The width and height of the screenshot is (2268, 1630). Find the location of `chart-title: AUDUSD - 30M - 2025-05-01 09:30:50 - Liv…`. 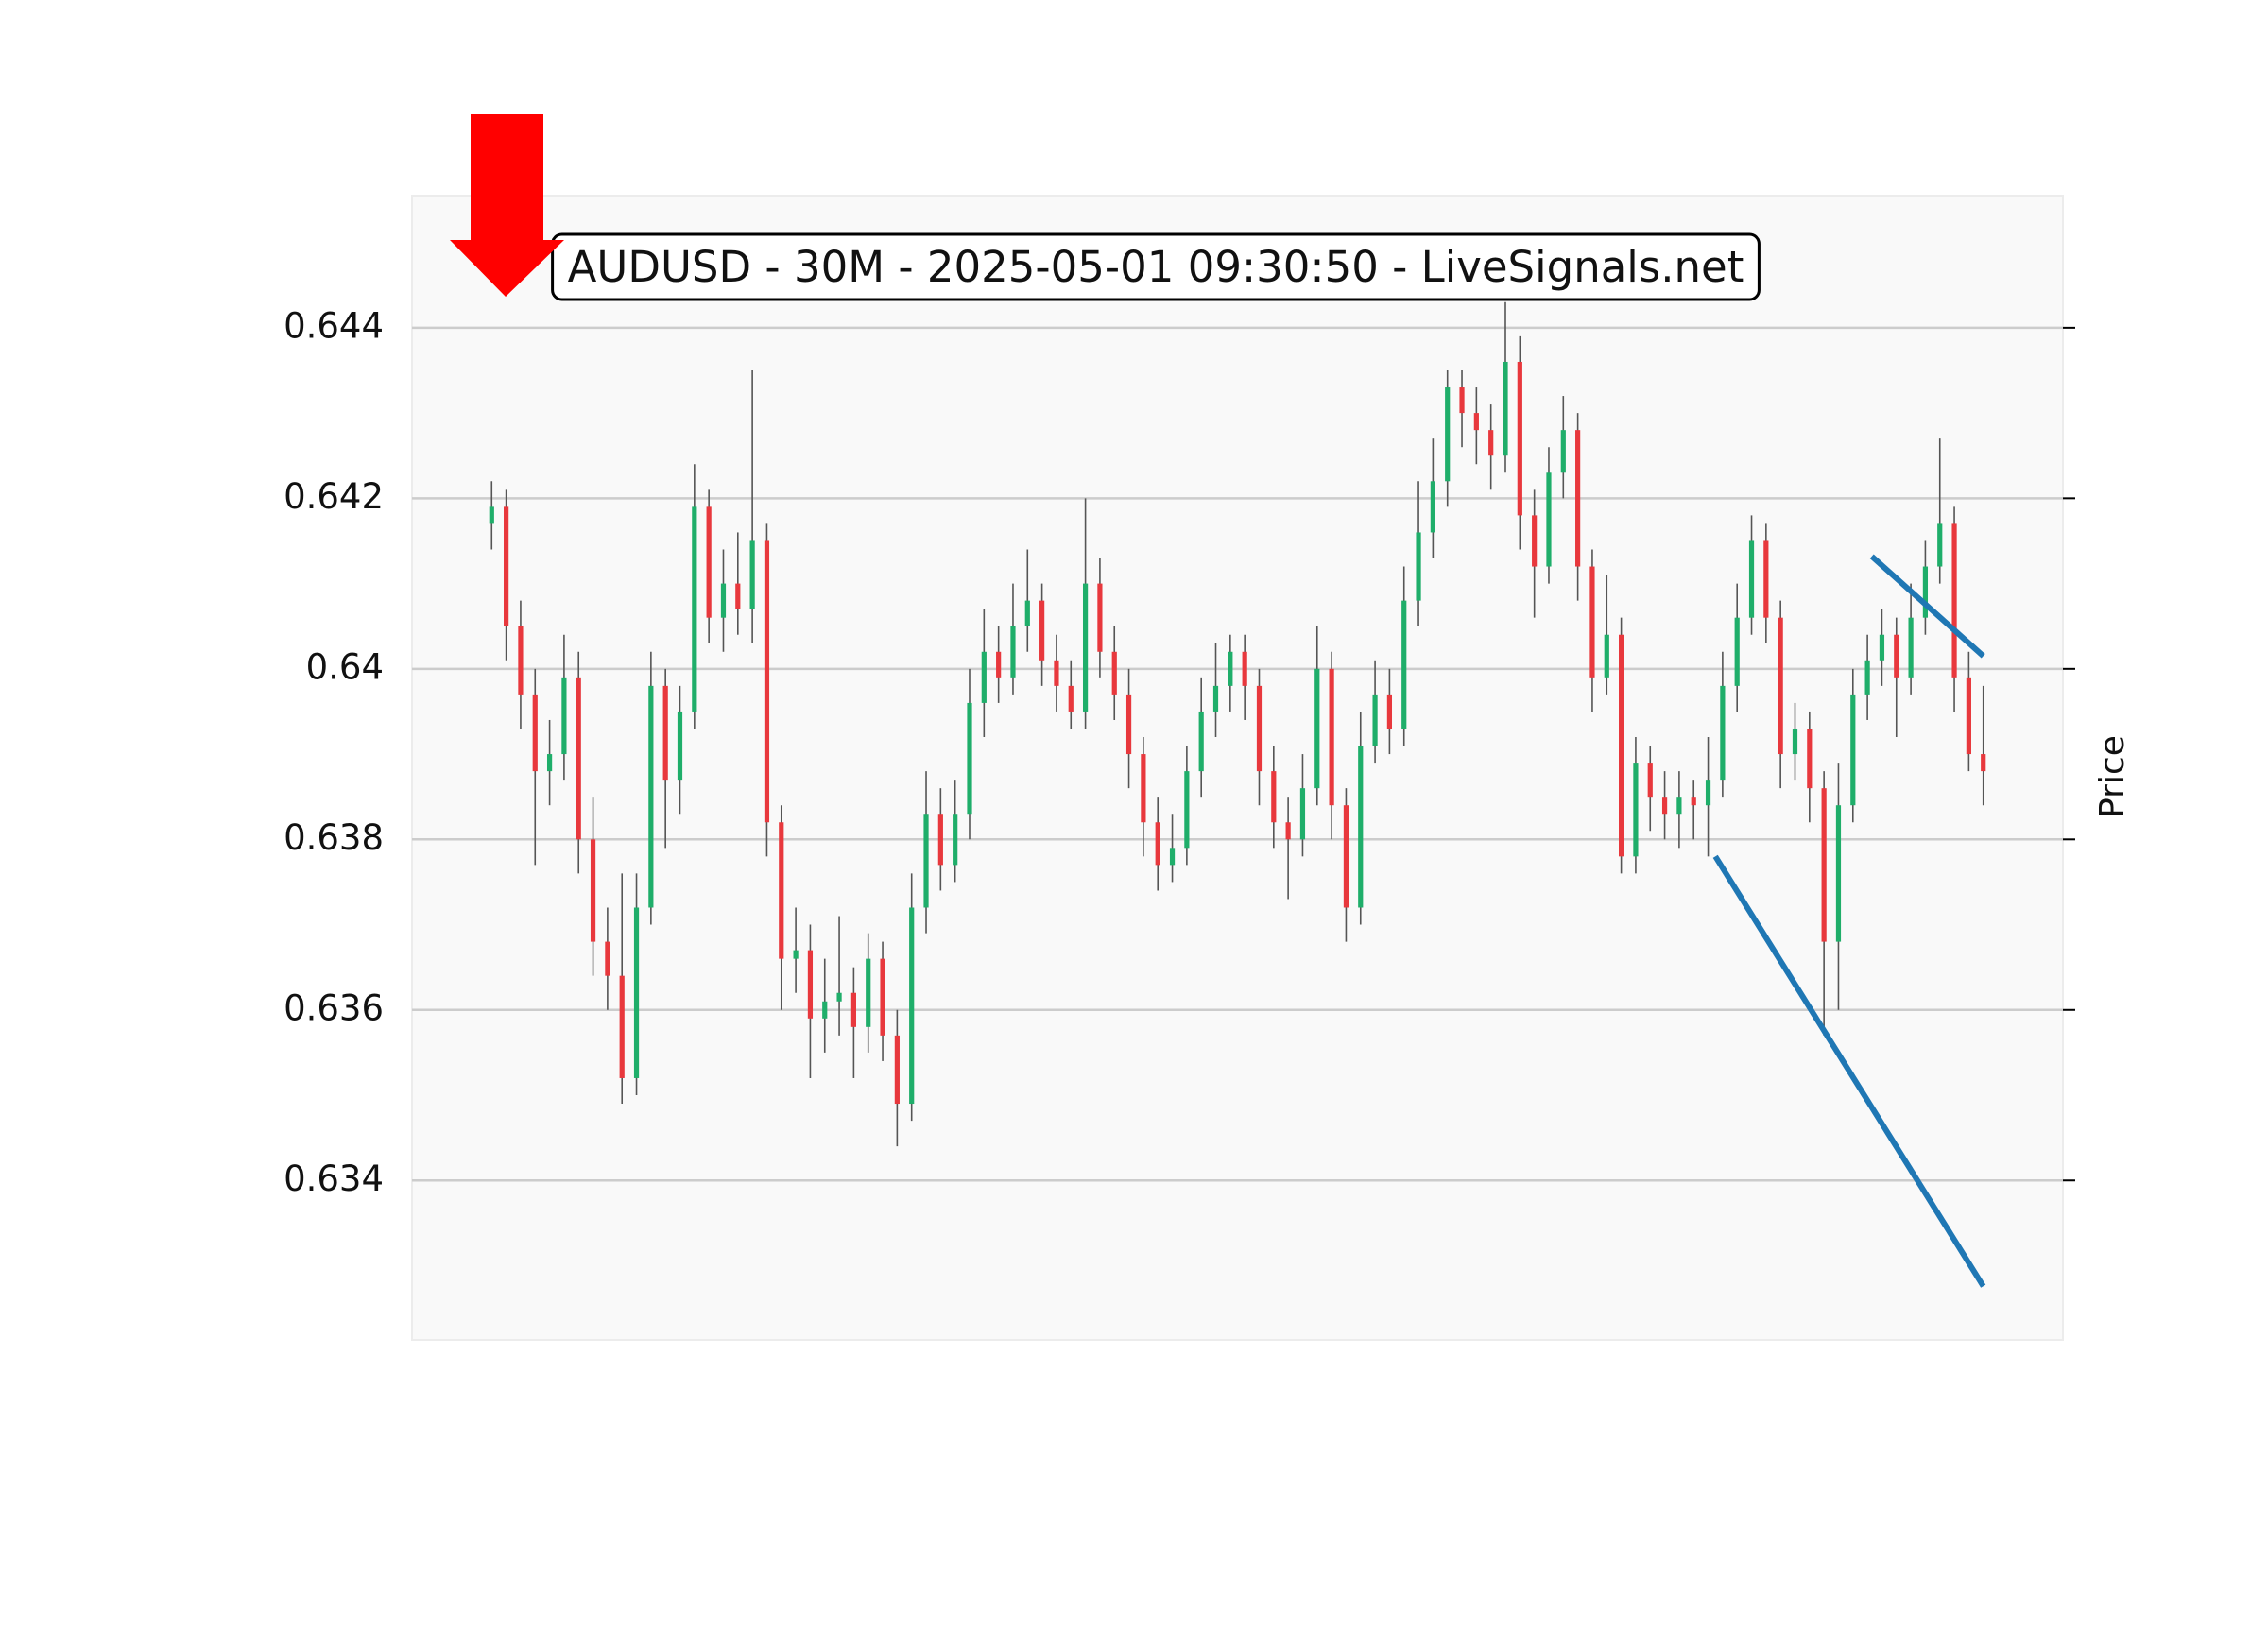

chart-title: AUDUSD - 30M - 2025-05-01 09:30:50 - Liv… is located at coordinates (1156, 267).